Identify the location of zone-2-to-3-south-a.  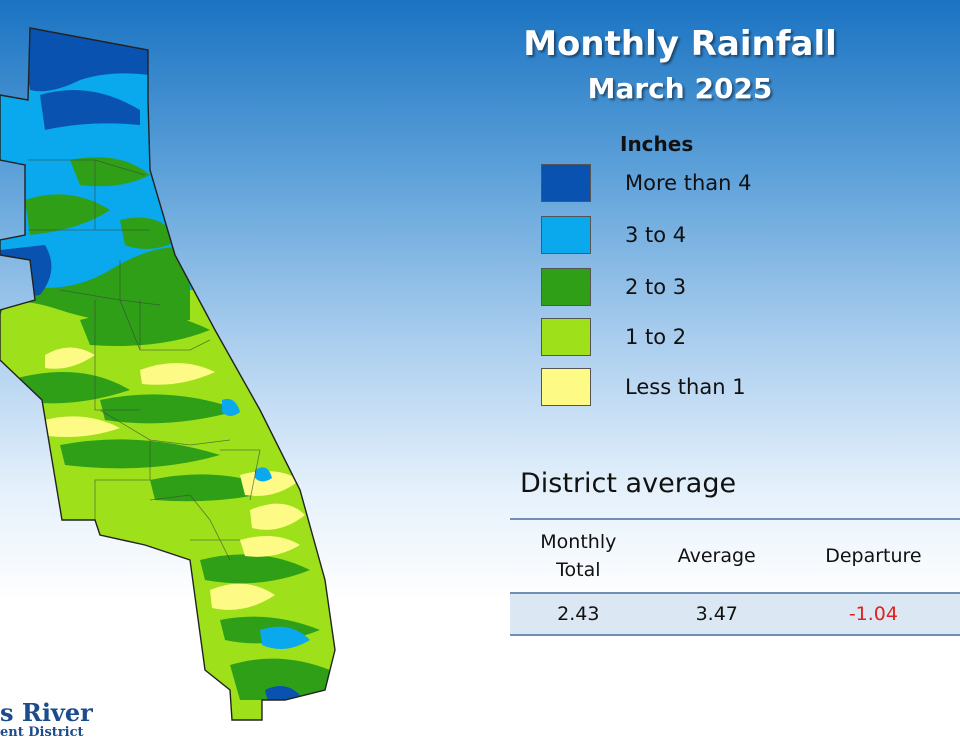
(255, 569).